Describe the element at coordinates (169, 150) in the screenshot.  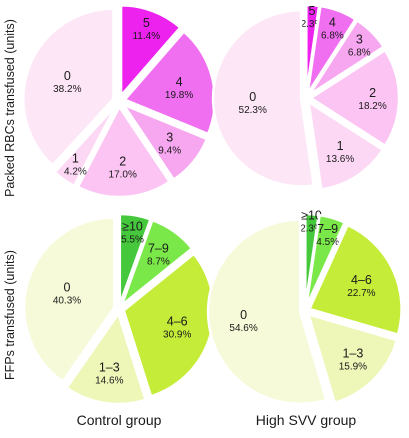
I see `pie-1-slice-3-percent: 9.4%` at that location.